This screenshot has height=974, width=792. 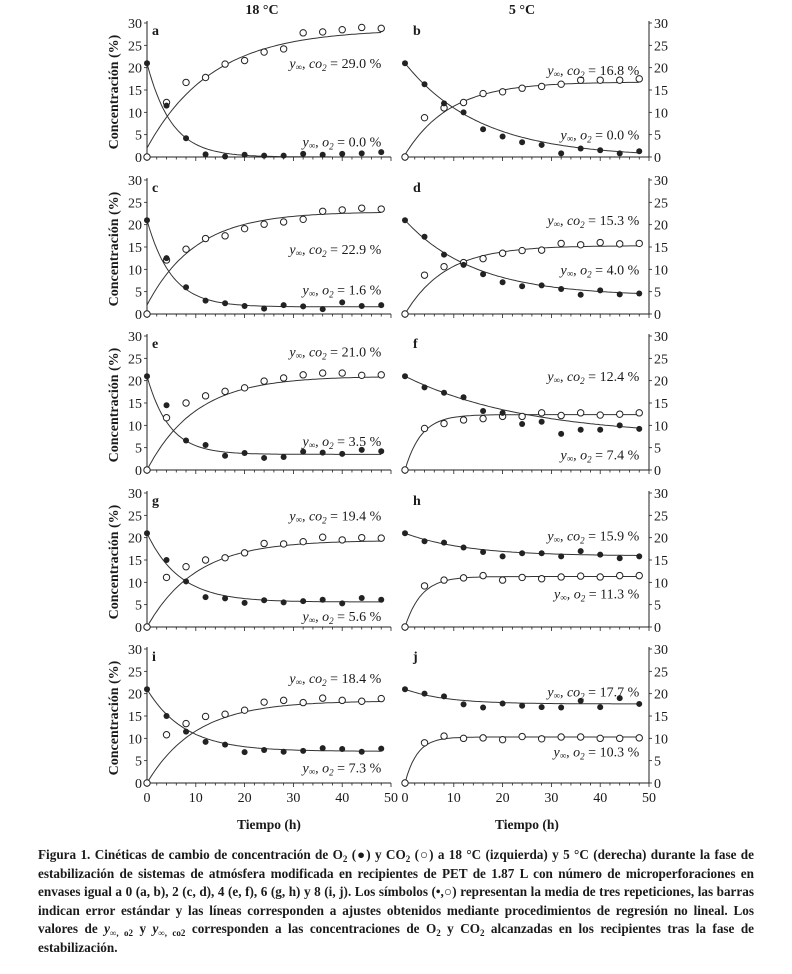 I want to click on annotation-value: = 15.3 %, so click(x=612, y=221).